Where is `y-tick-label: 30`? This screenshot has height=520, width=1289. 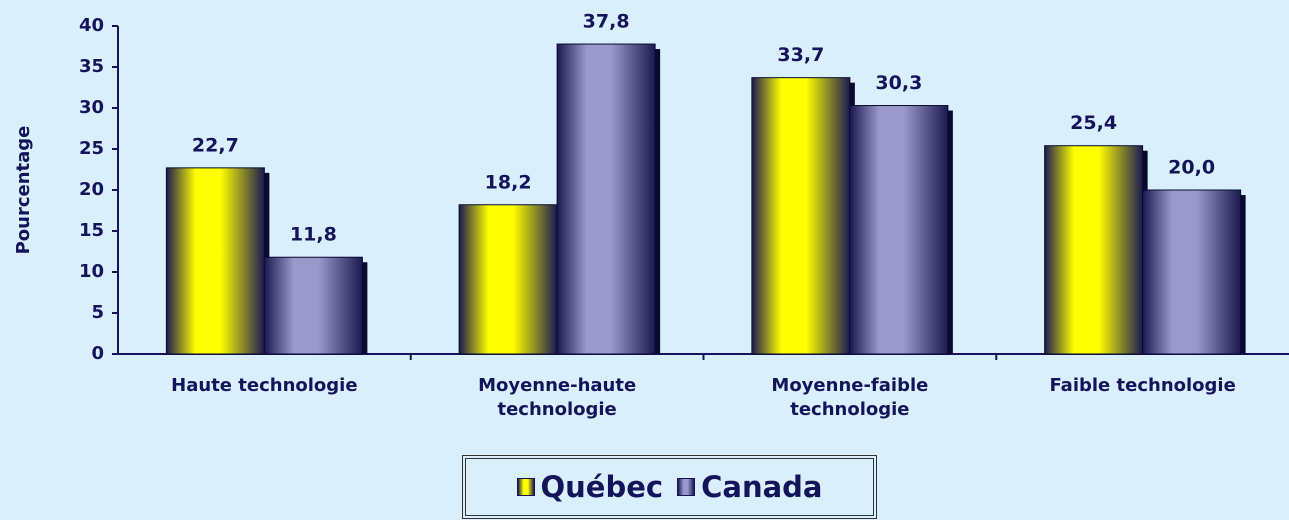 y-tick-label: 30 is located at coordinates (91, 107).